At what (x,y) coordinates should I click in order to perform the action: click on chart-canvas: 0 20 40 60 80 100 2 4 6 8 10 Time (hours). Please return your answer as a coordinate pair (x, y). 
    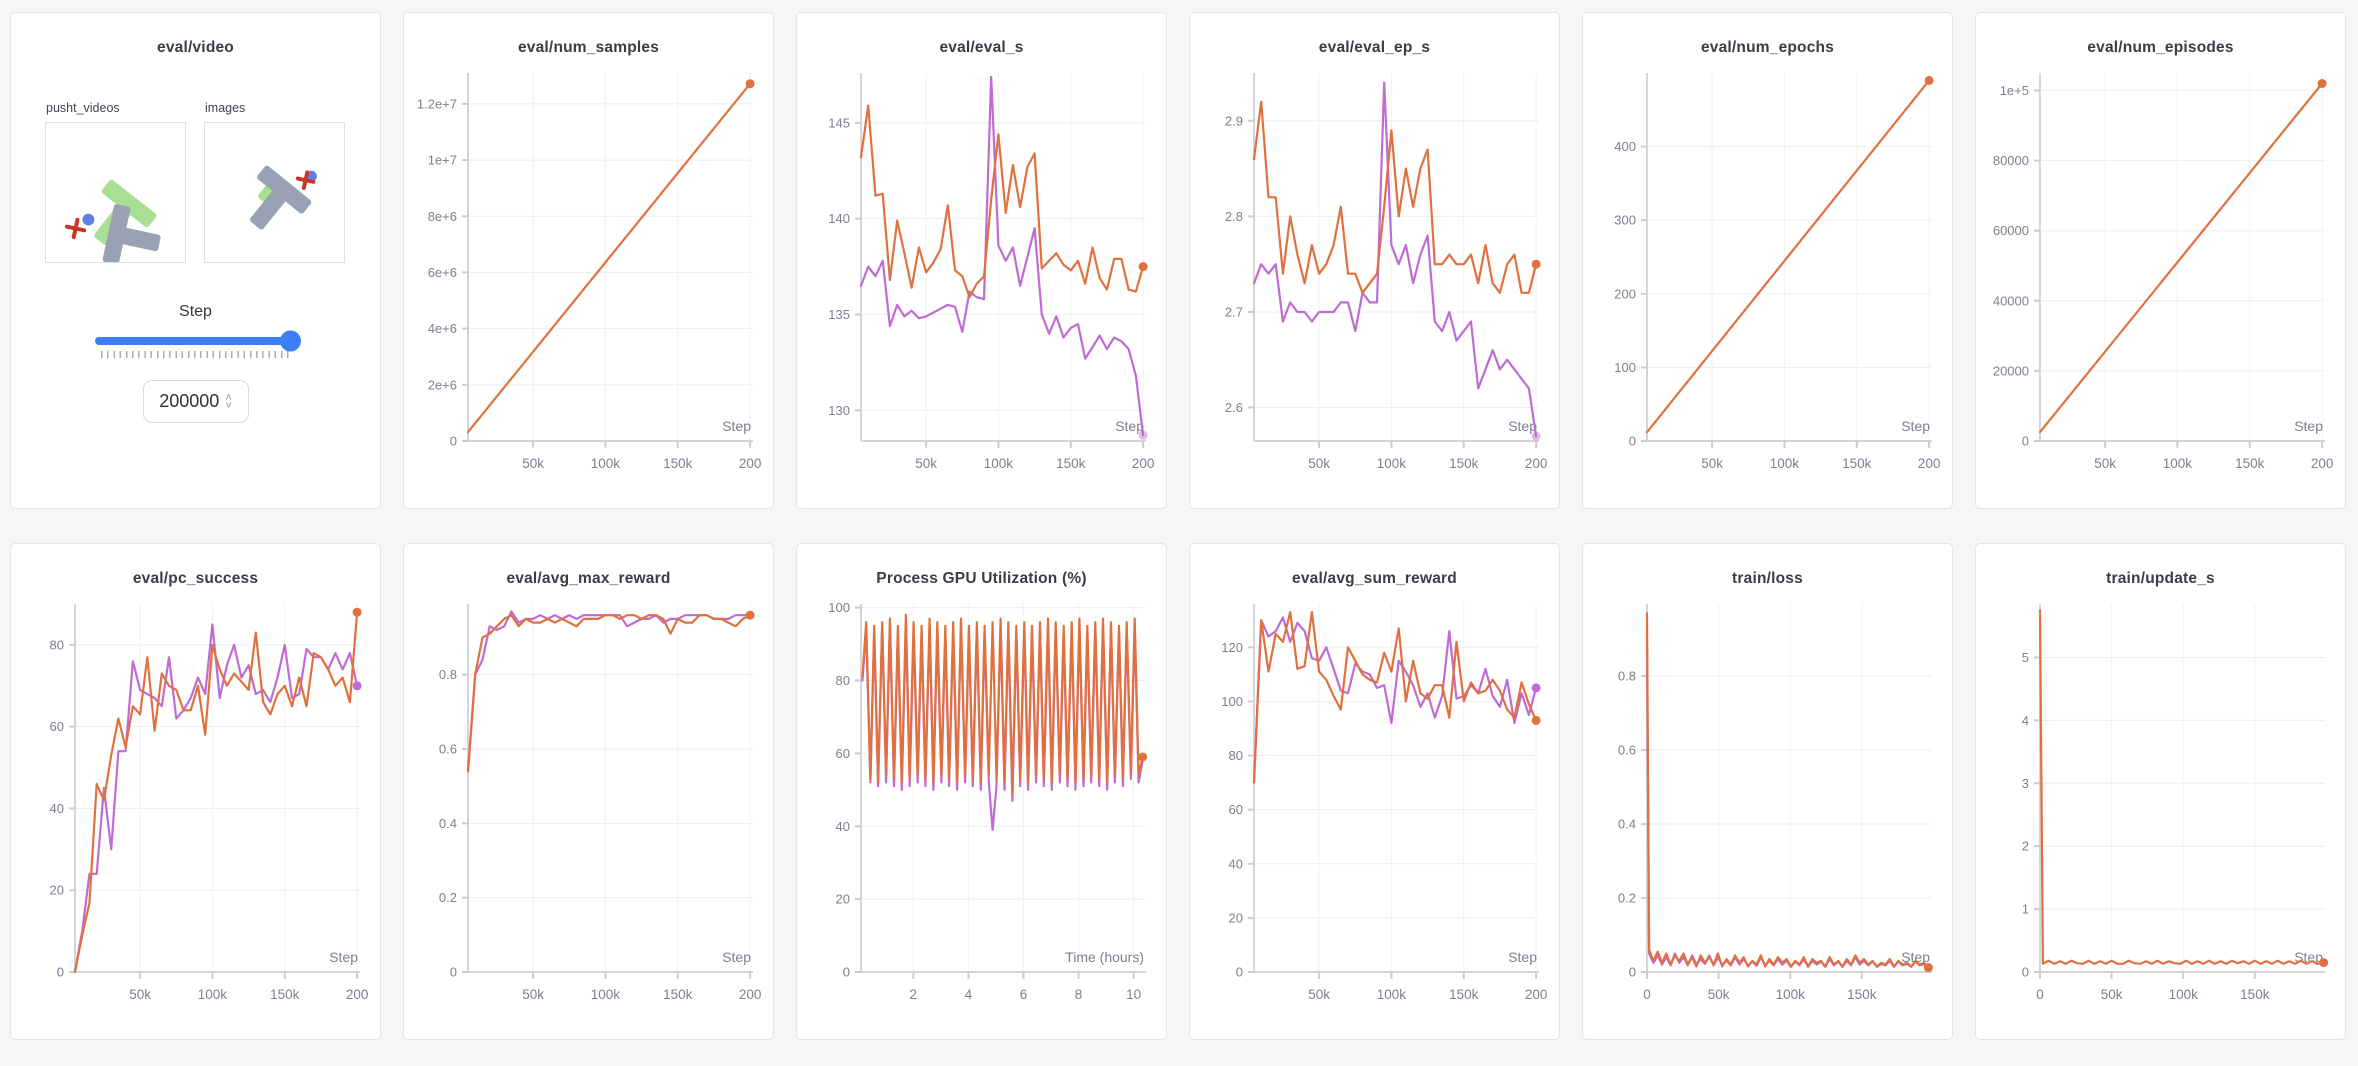
    Looking at the image, I should click on (982, 812).